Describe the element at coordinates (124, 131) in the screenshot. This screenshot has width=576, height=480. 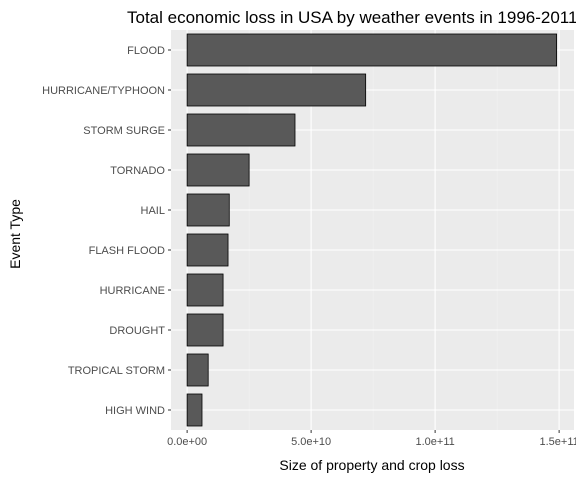
I see `y-tick-label: STORM SURGE` at that location.